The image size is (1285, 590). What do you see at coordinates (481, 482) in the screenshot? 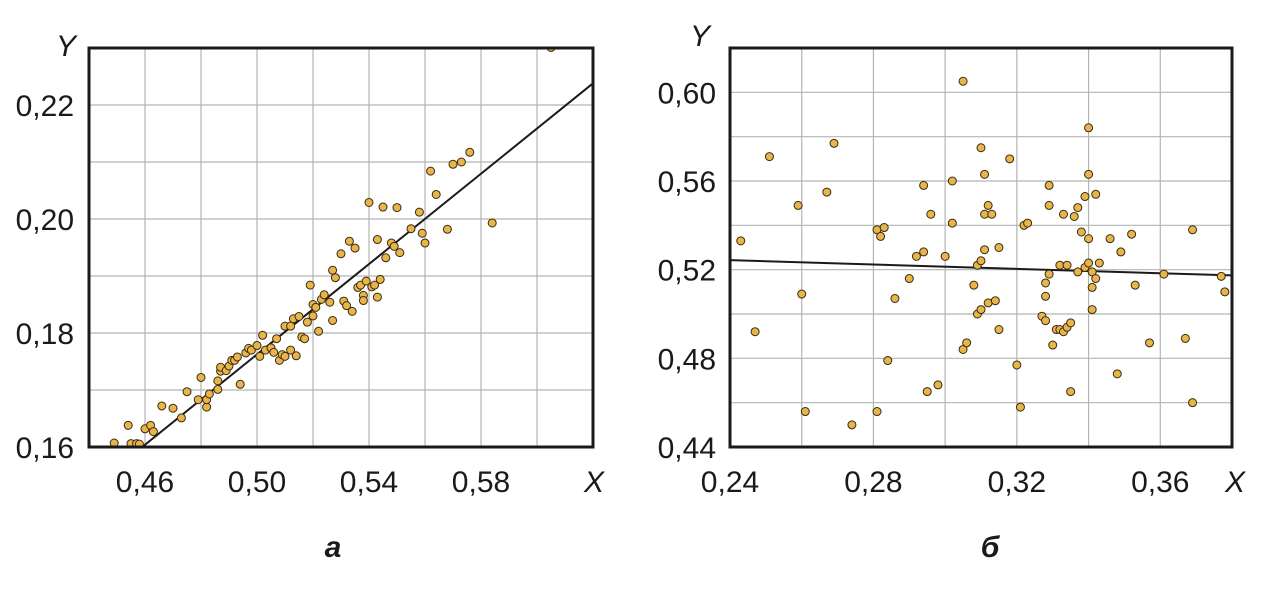
I see `x-tick-label: 0,58` at bounding box center [481, 482].